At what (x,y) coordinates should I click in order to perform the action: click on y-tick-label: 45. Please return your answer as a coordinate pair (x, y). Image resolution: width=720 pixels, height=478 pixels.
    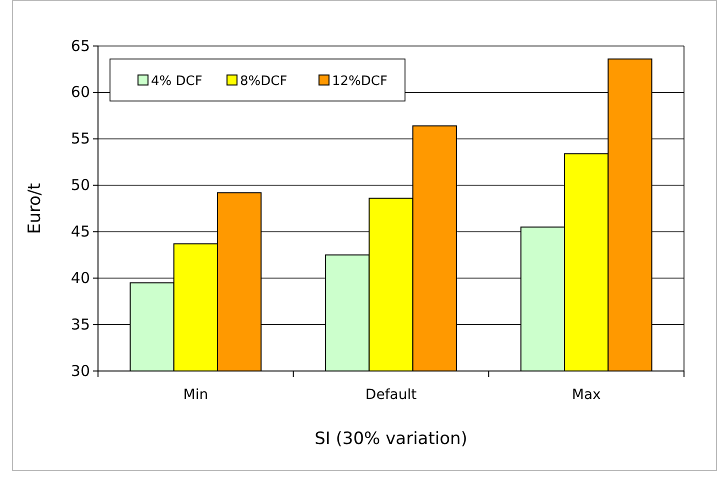
    Looking at the image, I should click on (80, 231).